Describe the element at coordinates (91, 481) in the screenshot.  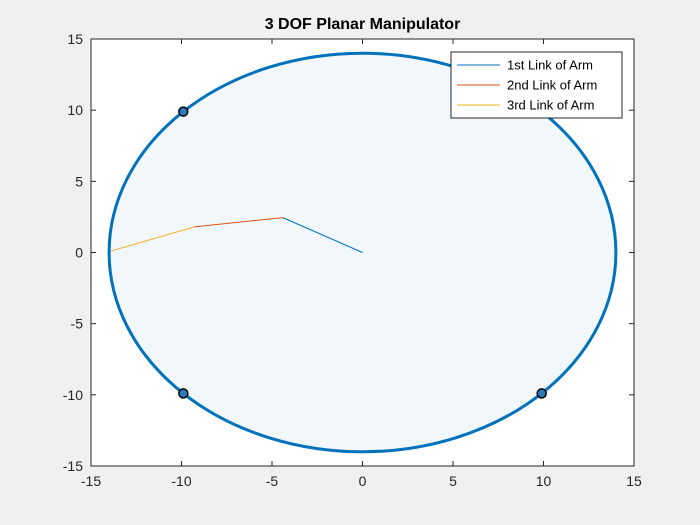
I see `x-tick-label: -15` at that location.